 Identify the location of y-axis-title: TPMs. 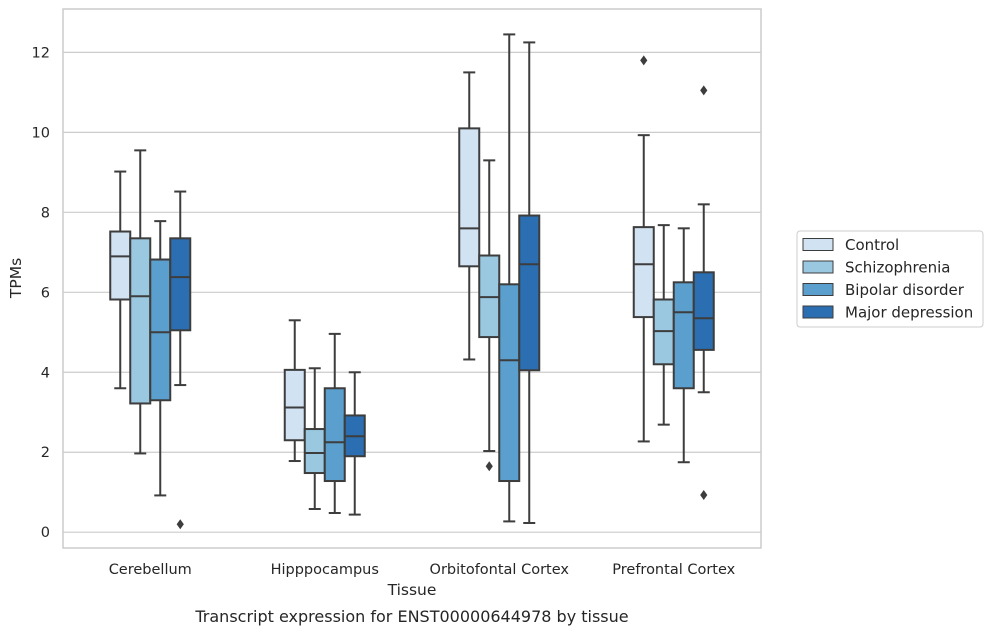
(16, 278).